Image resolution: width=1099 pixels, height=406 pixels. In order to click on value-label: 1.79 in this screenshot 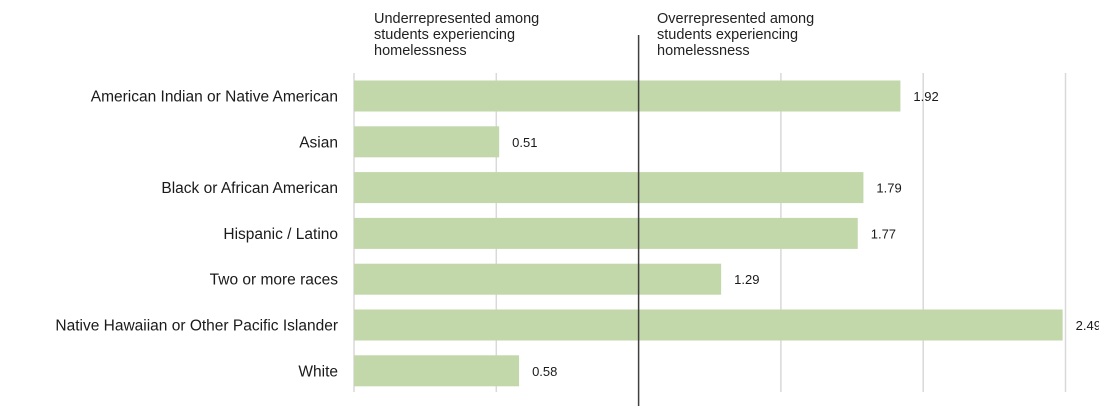, I will do `click(888, 188)`.